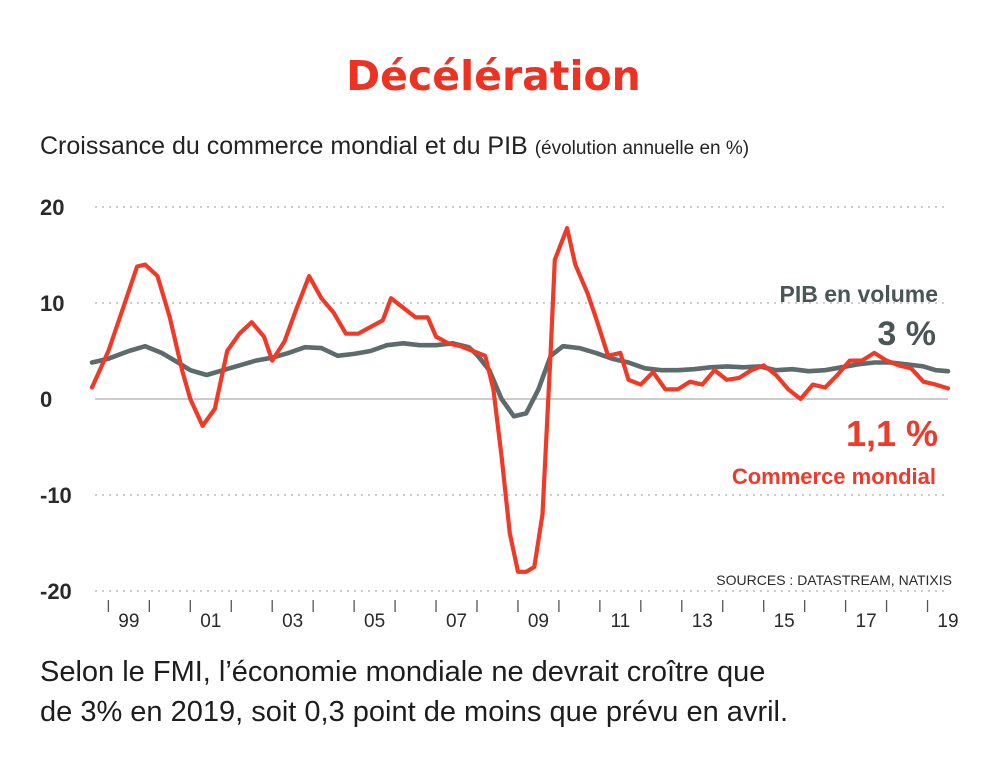 The height and width of the screenshot is (780, 987). What do you see at coordinates (52, 207) in the screenshot?
I see `y-tick-label: 20` at bounding box center [52, 207].